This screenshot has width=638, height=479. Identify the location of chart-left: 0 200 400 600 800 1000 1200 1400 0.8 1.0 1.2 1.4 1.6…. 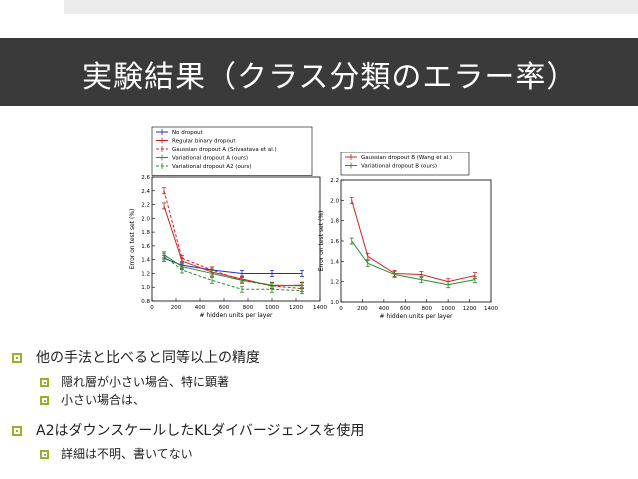
(228, 222).